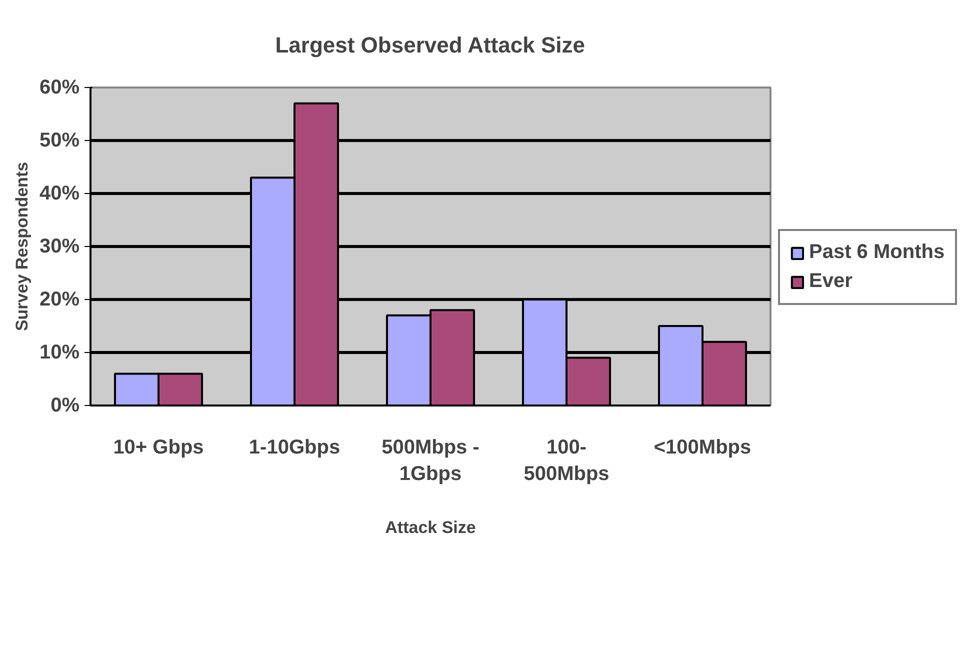 Image resolution: width=975 pixels, height=666 pixels. I want to click on x-tick-label: 100- 500Mbps, so click(567, 460).